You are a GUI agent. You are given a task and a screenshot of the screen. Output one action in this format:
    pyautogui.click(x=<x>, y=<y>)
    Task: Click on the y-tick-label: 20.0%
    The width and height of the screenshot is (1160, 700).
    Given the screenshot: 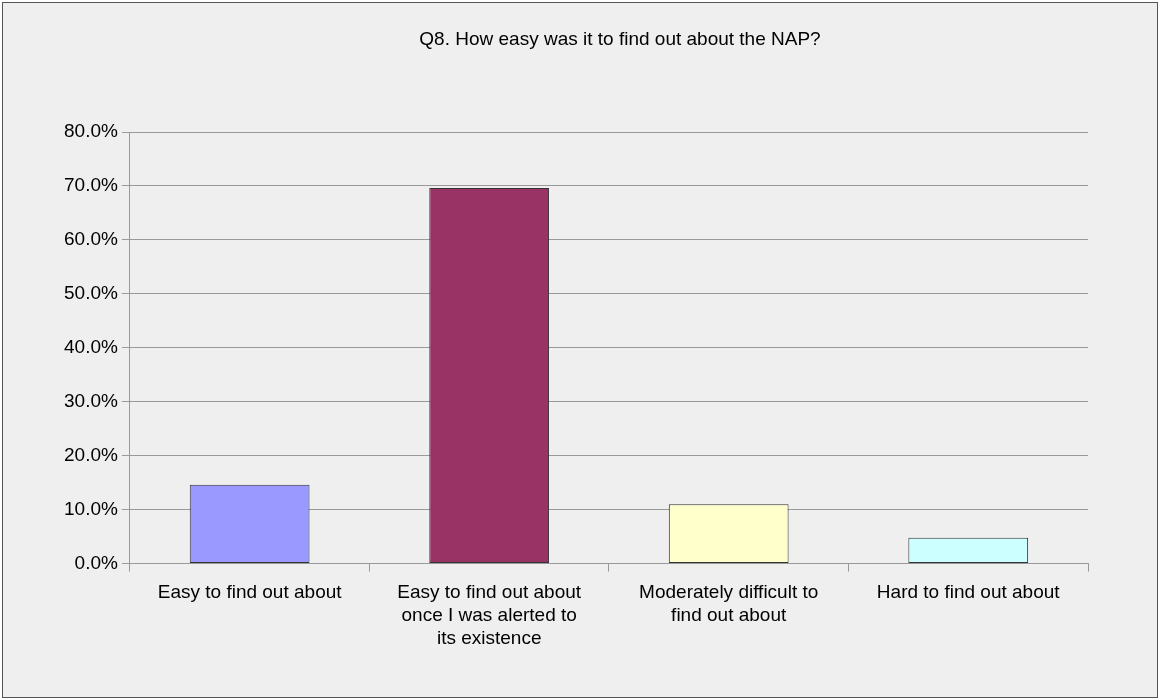 What is the action you would take?
    pyautogui.click(x=91, y=454)
    